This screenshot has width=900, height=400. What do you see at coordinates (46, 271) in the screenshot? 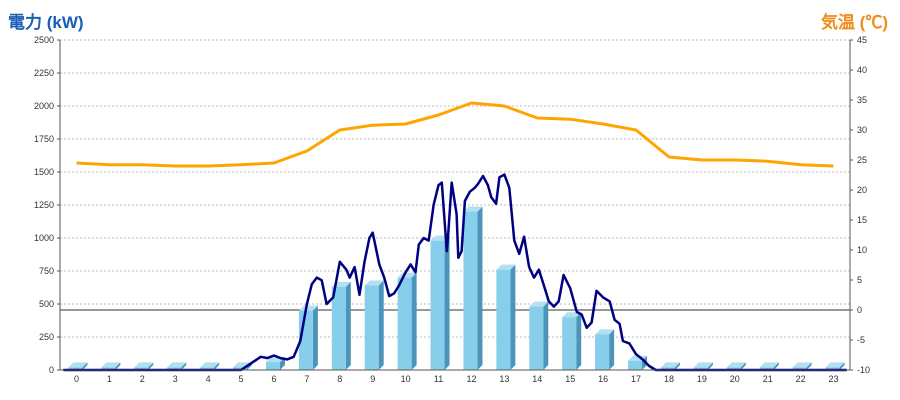
I see `left-tick-label: 750` at bounding box center [46, 271].